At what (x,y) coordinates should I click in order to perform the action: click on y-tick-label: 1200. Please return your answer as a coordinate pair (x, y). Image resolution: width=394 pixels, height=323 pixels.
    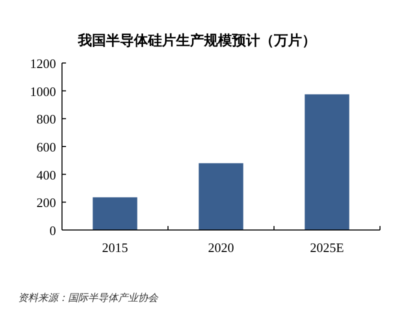
    Looking at the image, I should click on (43, 63).